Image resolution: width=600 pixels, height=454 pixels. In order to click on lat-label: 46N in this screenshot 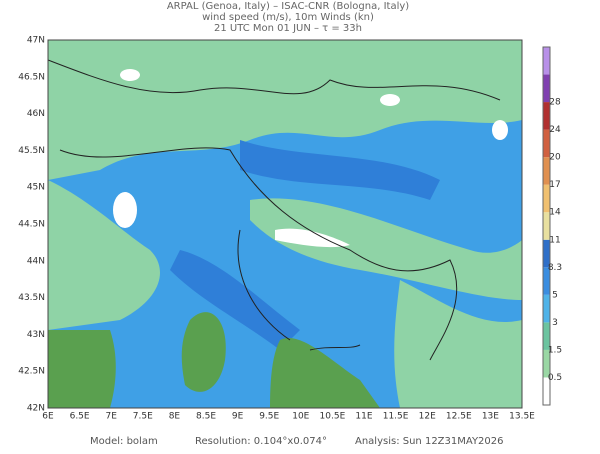, I will do `click(36, 114)`.